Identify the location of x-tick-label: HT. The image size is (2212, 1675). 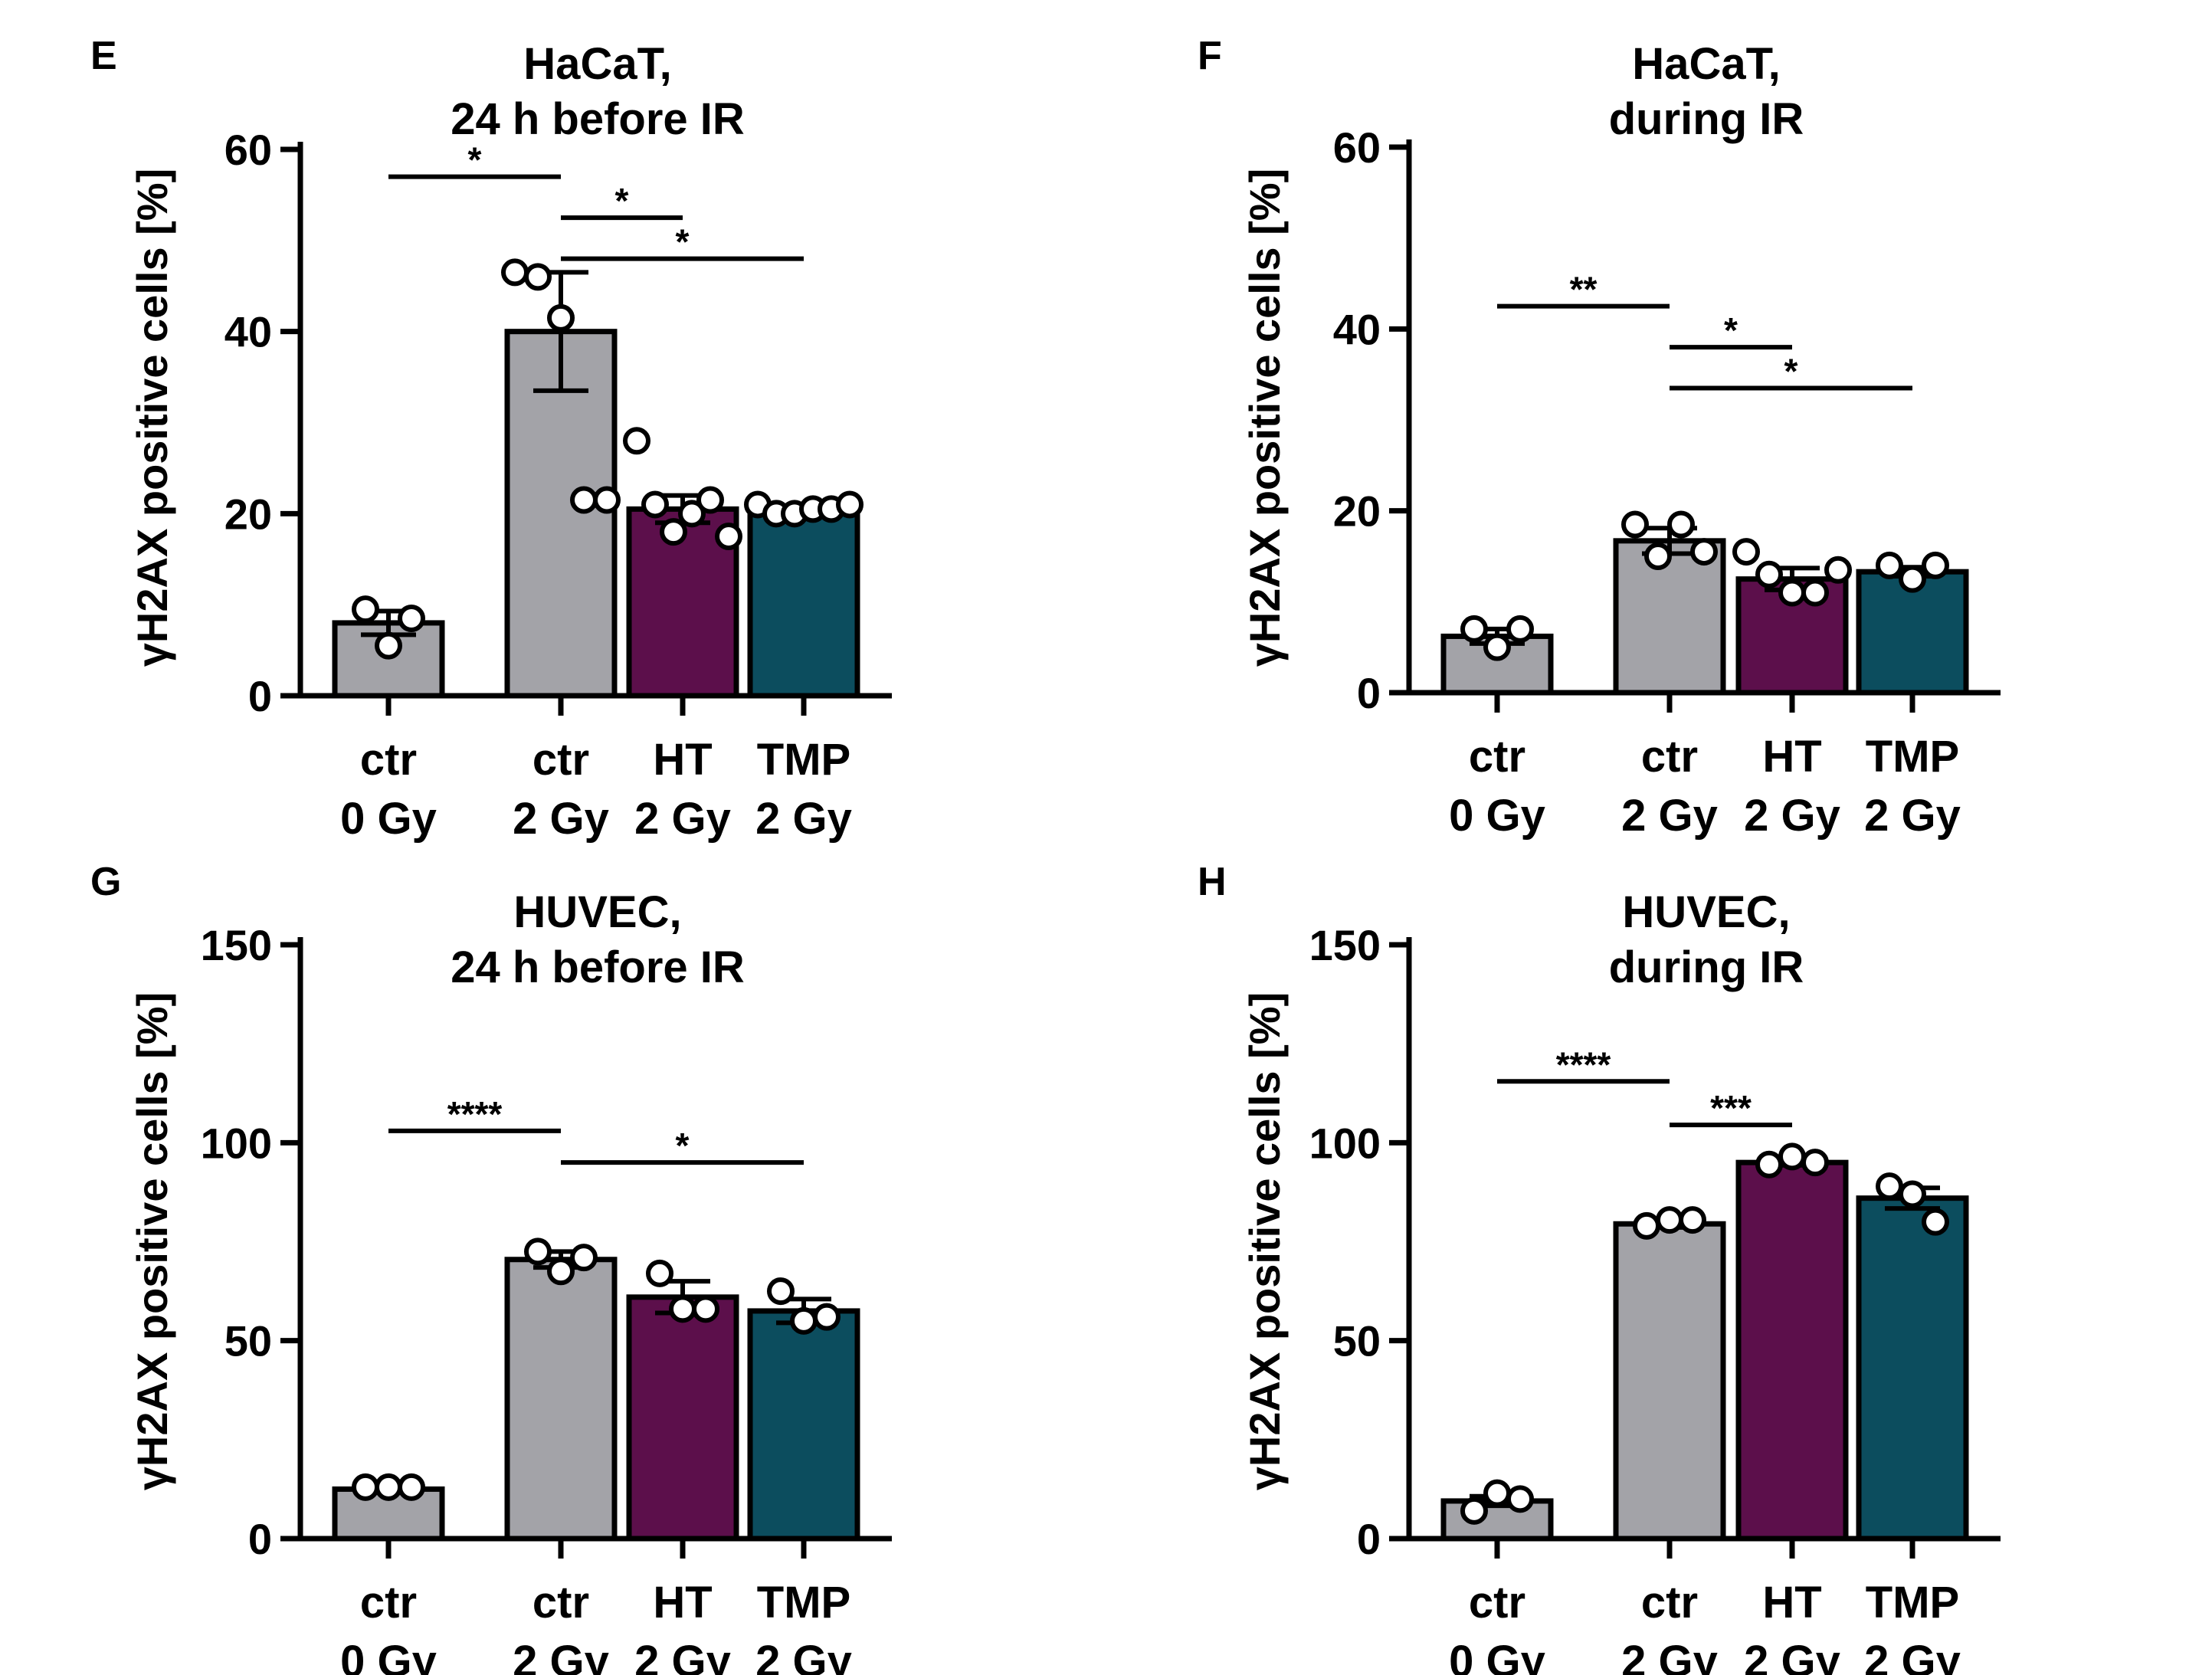
(683, 1602).